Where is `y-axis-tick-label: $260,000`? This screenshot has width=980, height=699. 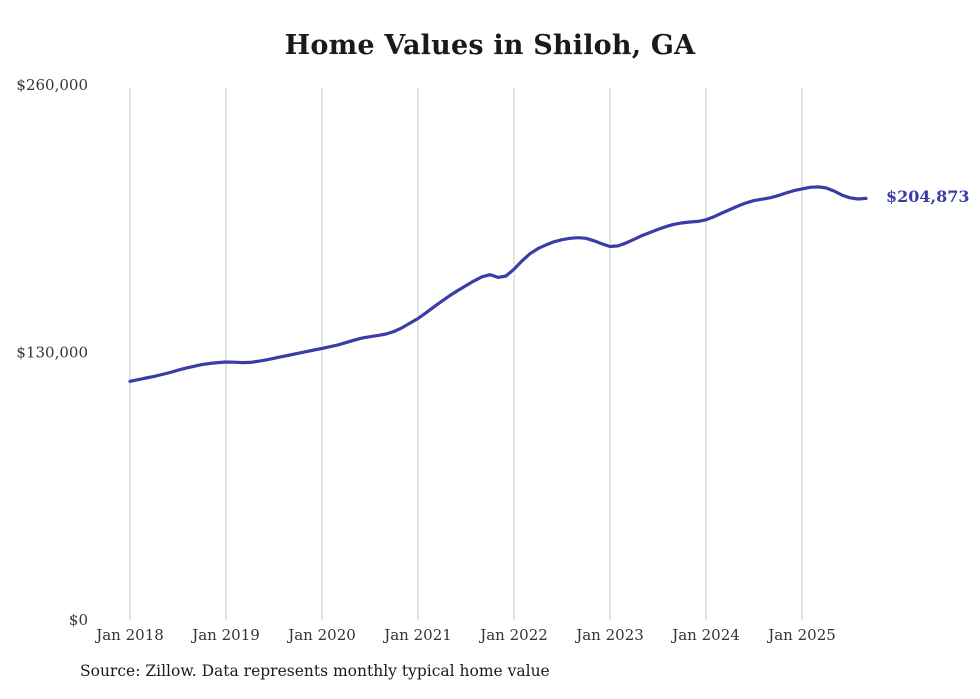
y-axis-tick-label: $260,000 is located at coordinates (52, 85).